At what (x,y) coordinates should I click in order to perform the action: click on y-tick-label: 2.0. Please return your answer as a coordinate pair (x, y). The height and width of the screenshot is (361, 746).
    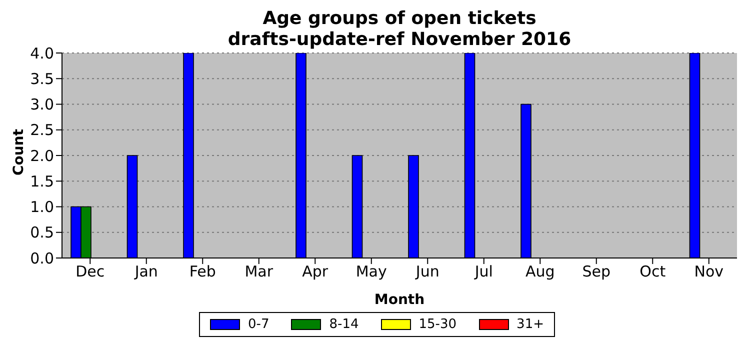
    Looking at the image, I should click on (42, 155).